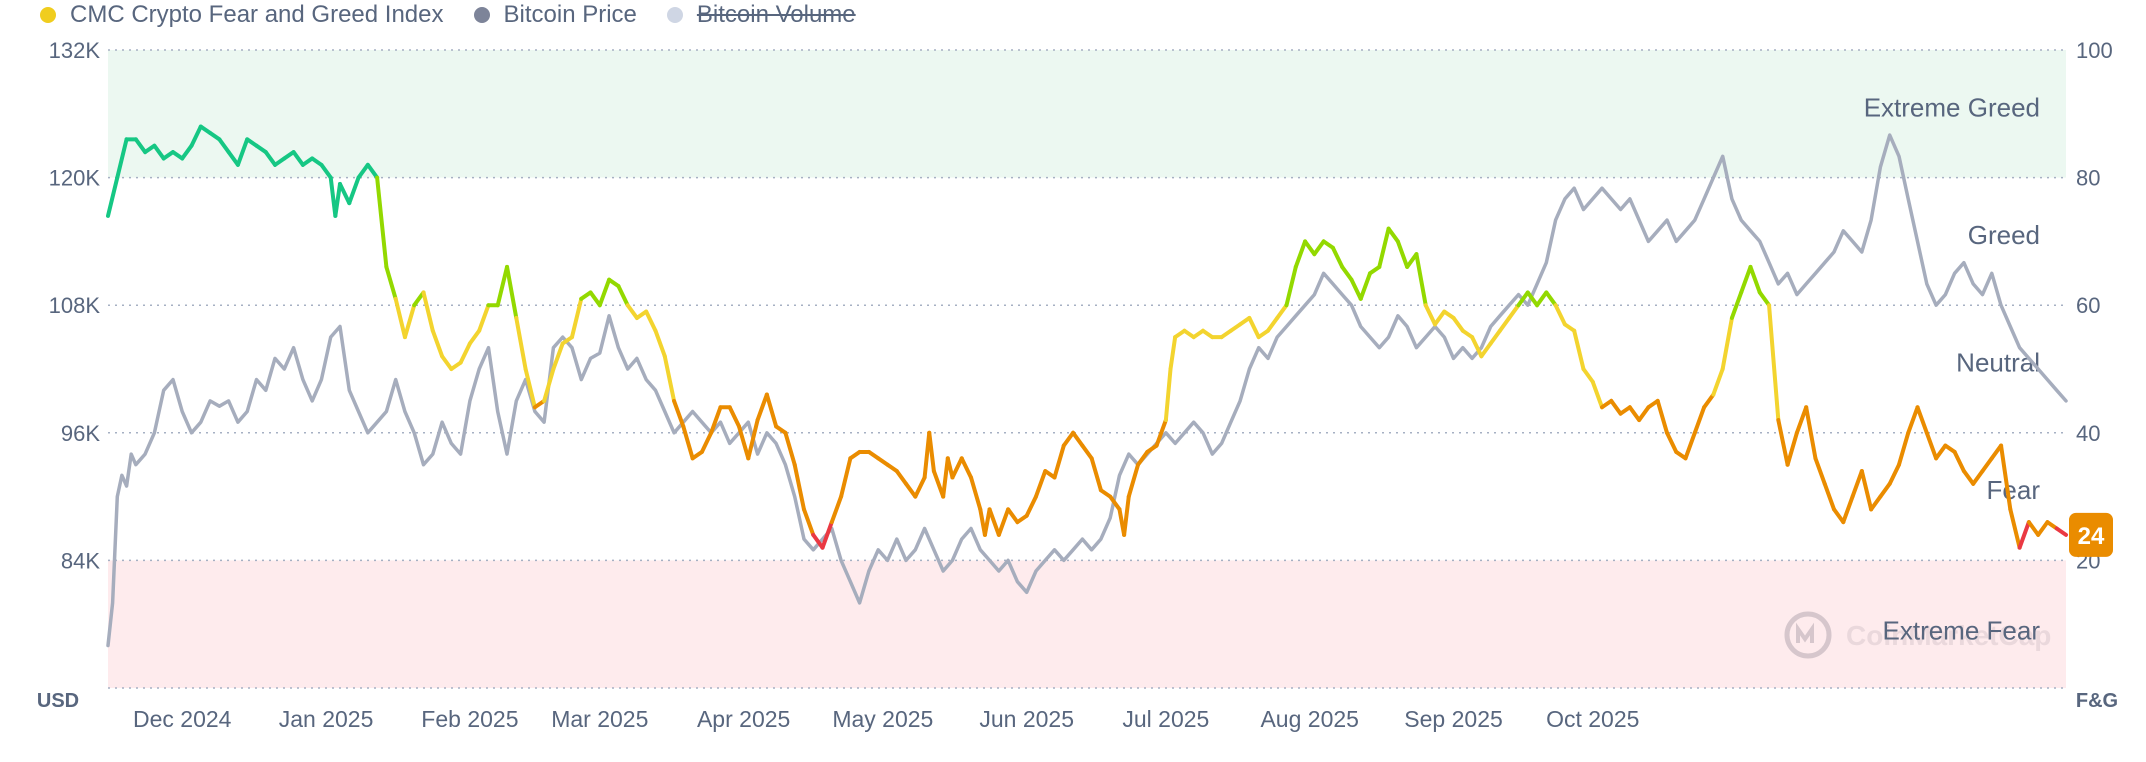 This screenshot has width=2146, height=762. I want to click on legend-item-fear-greed: CMC Crypto Fear and Greed Index, so click(242, 15).